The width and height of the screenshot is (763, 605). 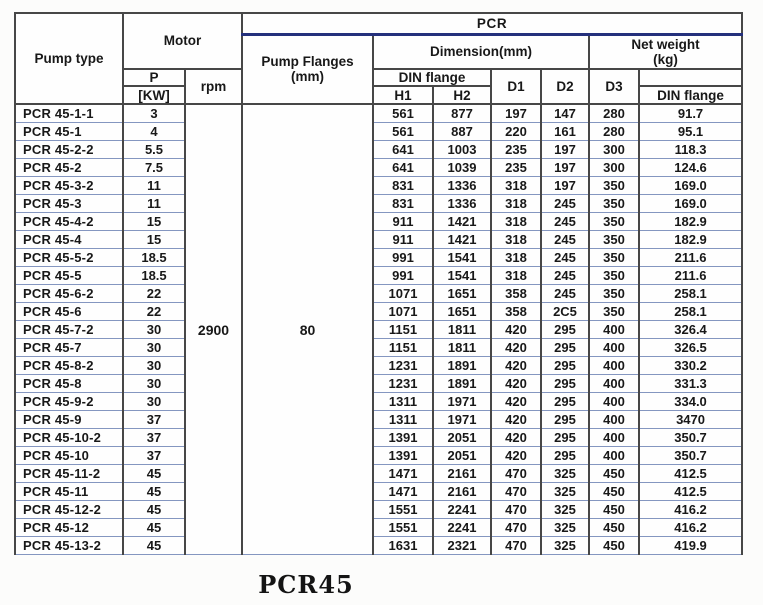 I want to click on cell-h2: 1891, so click(x=462, y=384).